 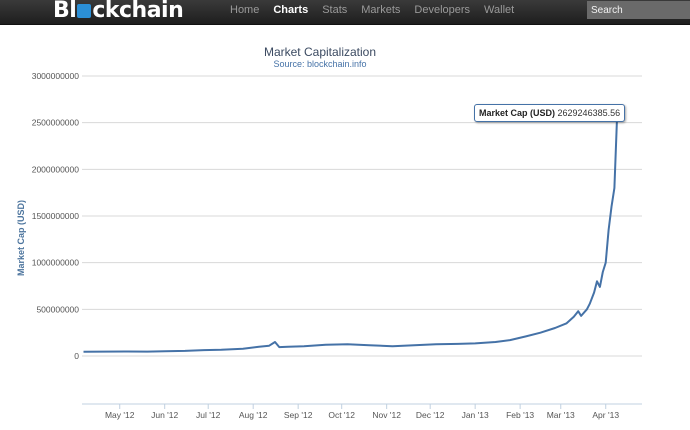 I want to click on logo-cube-icon, so click(x=84, y=11).